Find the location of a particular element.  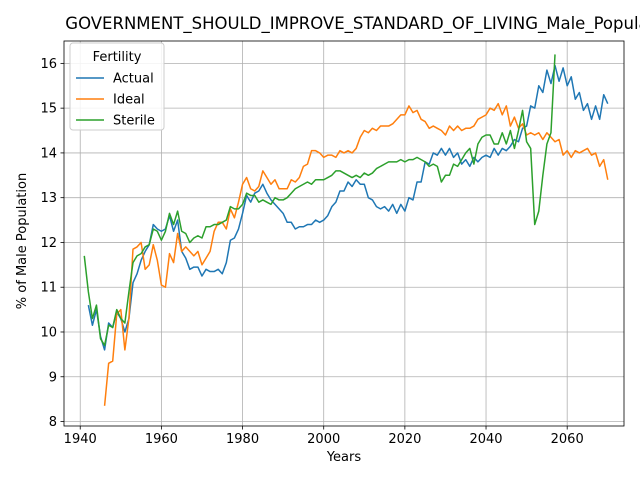

legend-title: Fertility is located at coordinates (117, 57).